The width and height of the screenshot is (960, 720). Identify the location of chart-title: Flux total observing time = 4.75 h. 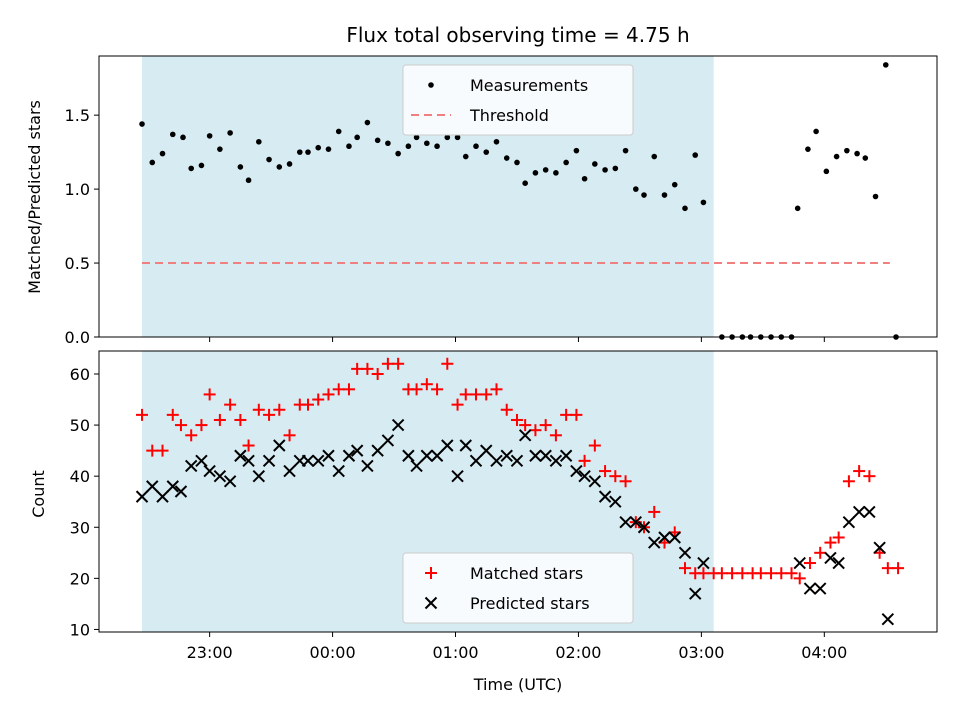
(517, 35).